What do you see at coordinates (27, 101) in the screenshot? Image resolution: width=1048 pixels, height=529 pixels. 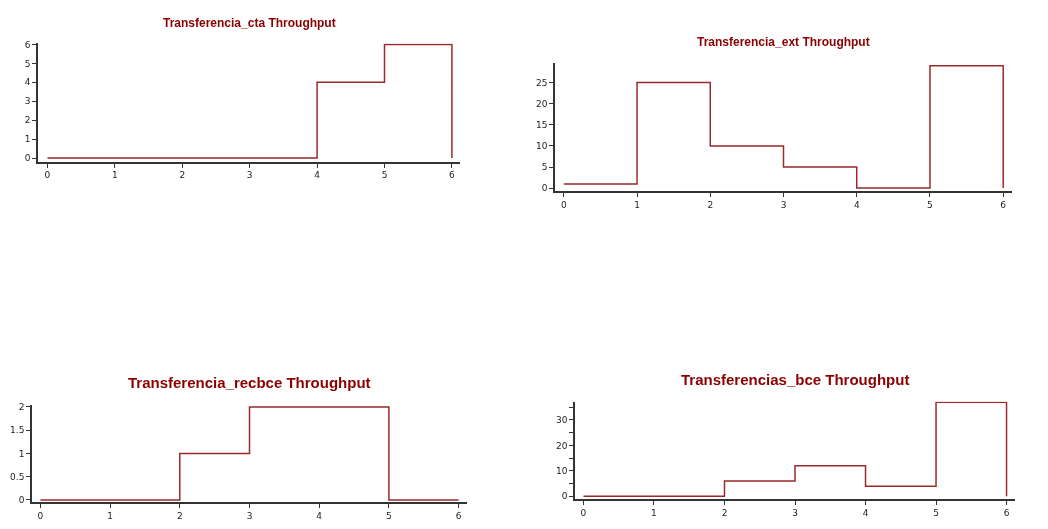 I see `y-tick-label: 3` at bounding box center [27, 101].